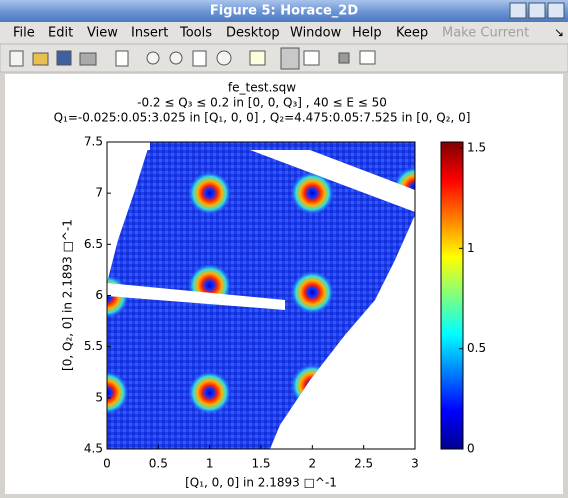 This screenshot has width=568, height=498. I want to click on menu-item: Window, so click(316, 33).